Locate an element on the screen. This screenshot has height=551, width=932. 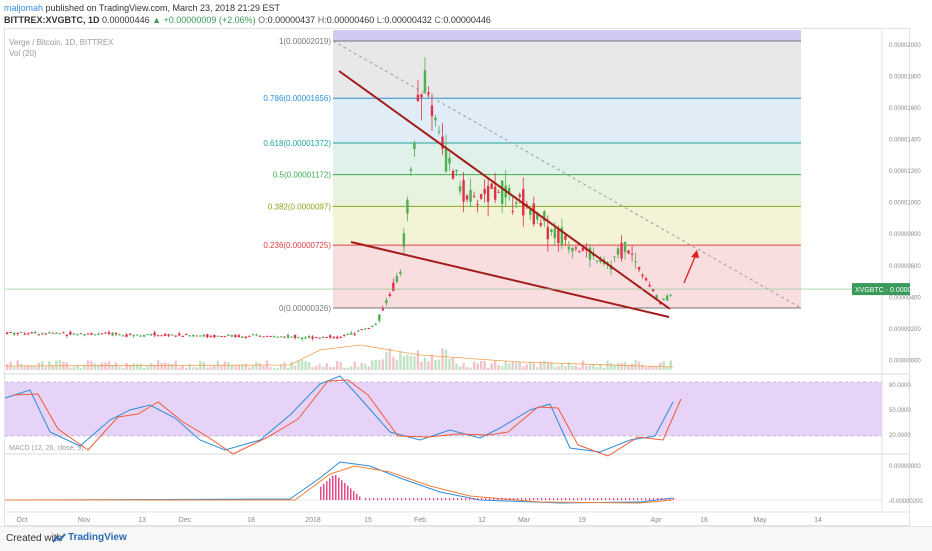
author-link: maljomah is located at coordinates (24, 8).